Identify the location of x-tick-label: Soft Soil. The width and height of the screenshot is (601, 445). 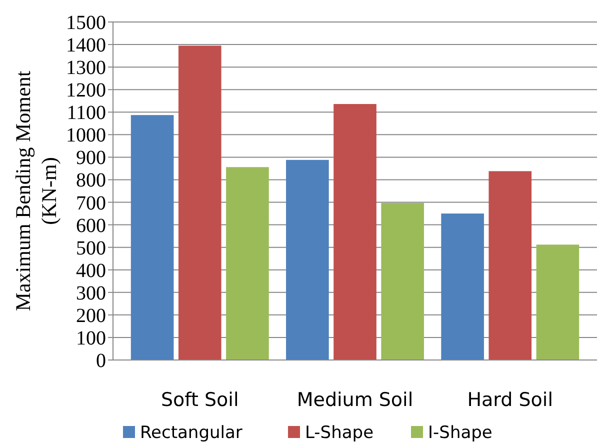
(199, 400).